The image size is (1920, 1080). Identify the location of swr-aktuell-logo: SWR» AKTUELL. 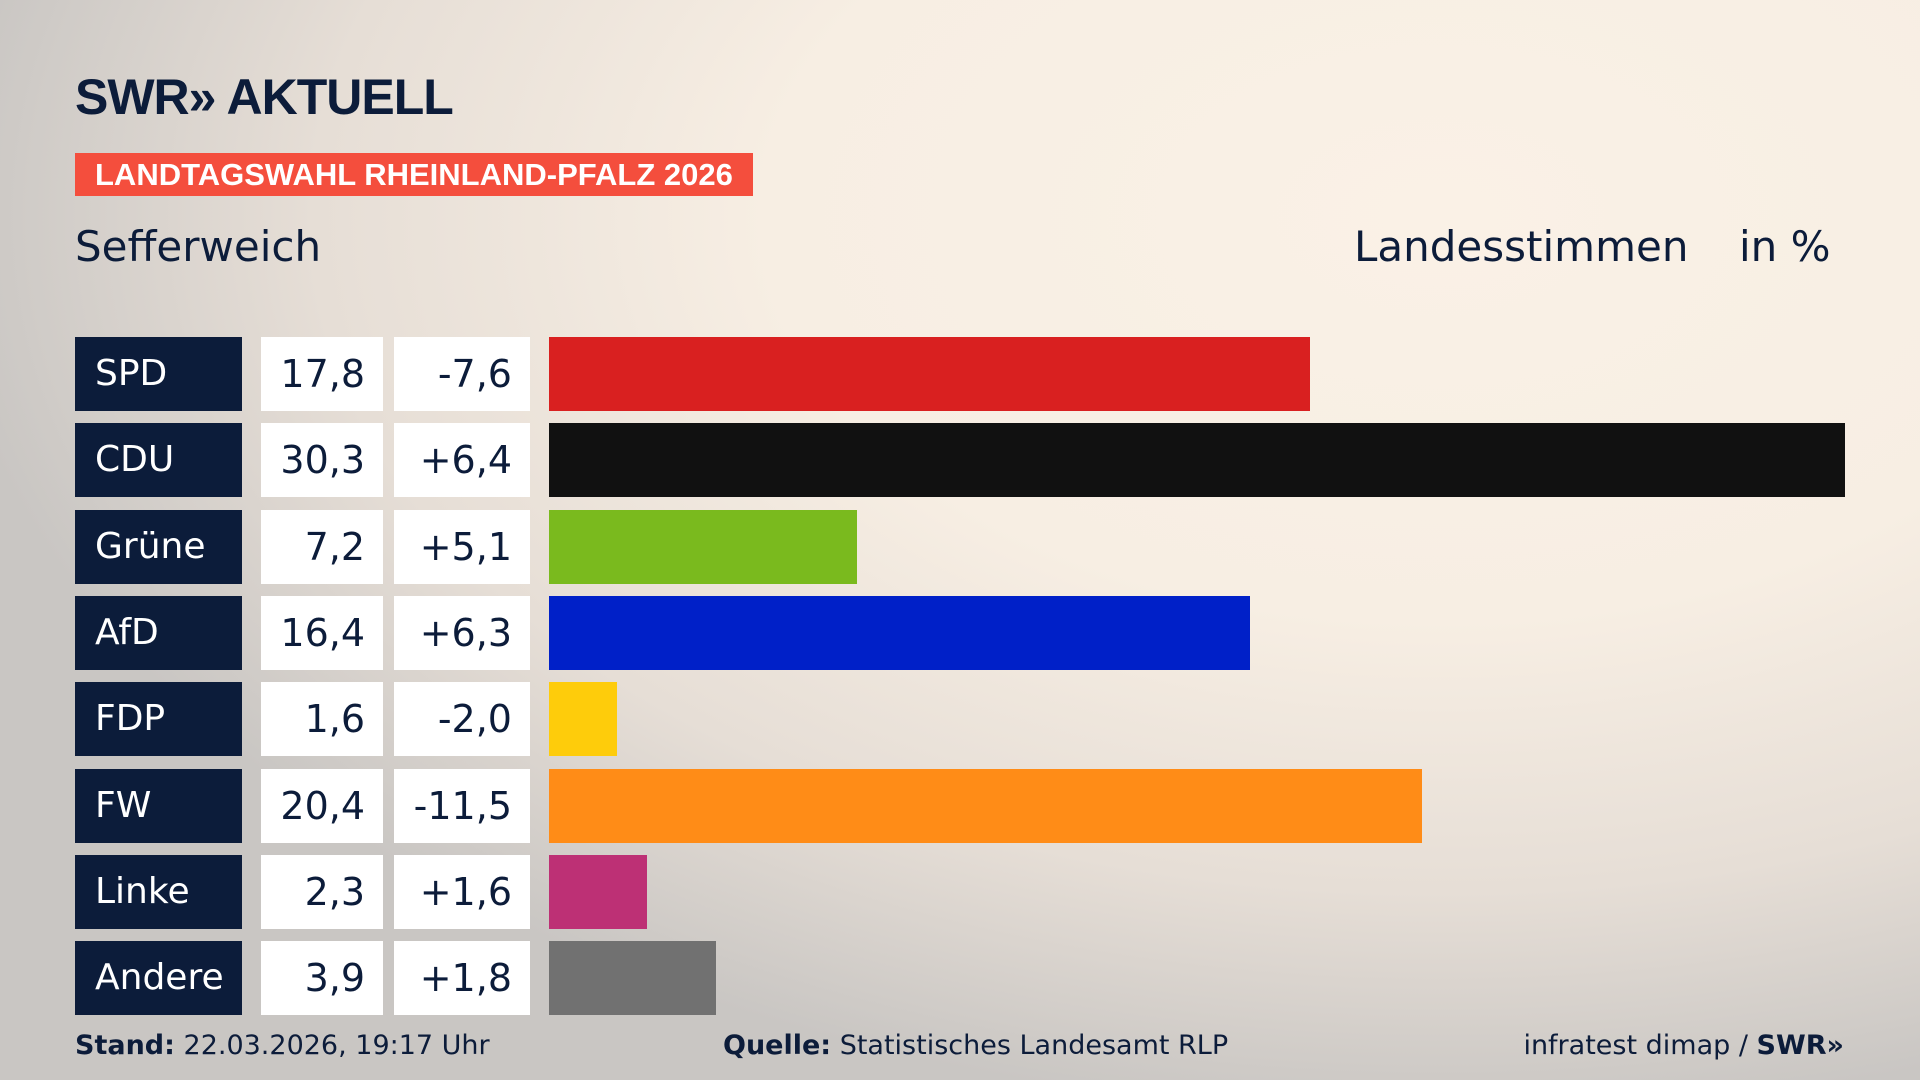
(264, 97).